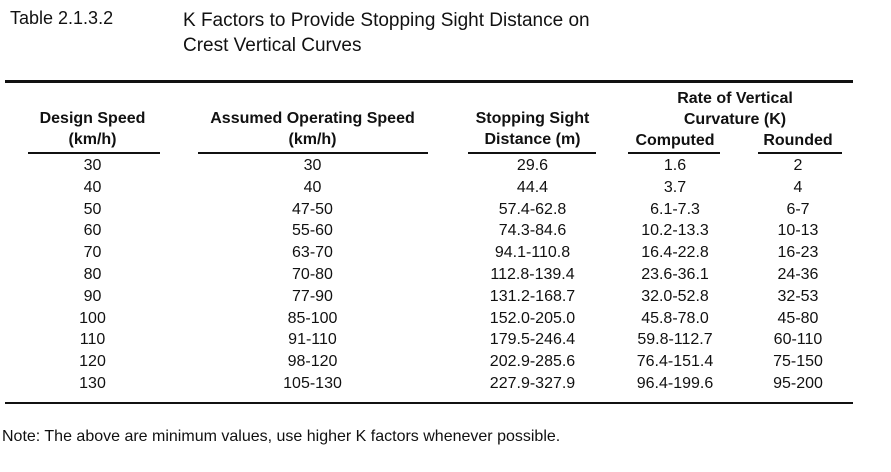 This screenshot has height=472, width=891. Describe the element at coordinates (798, 383) in the screenshot. I see `rounded-k-cell: 95-200` at that location.